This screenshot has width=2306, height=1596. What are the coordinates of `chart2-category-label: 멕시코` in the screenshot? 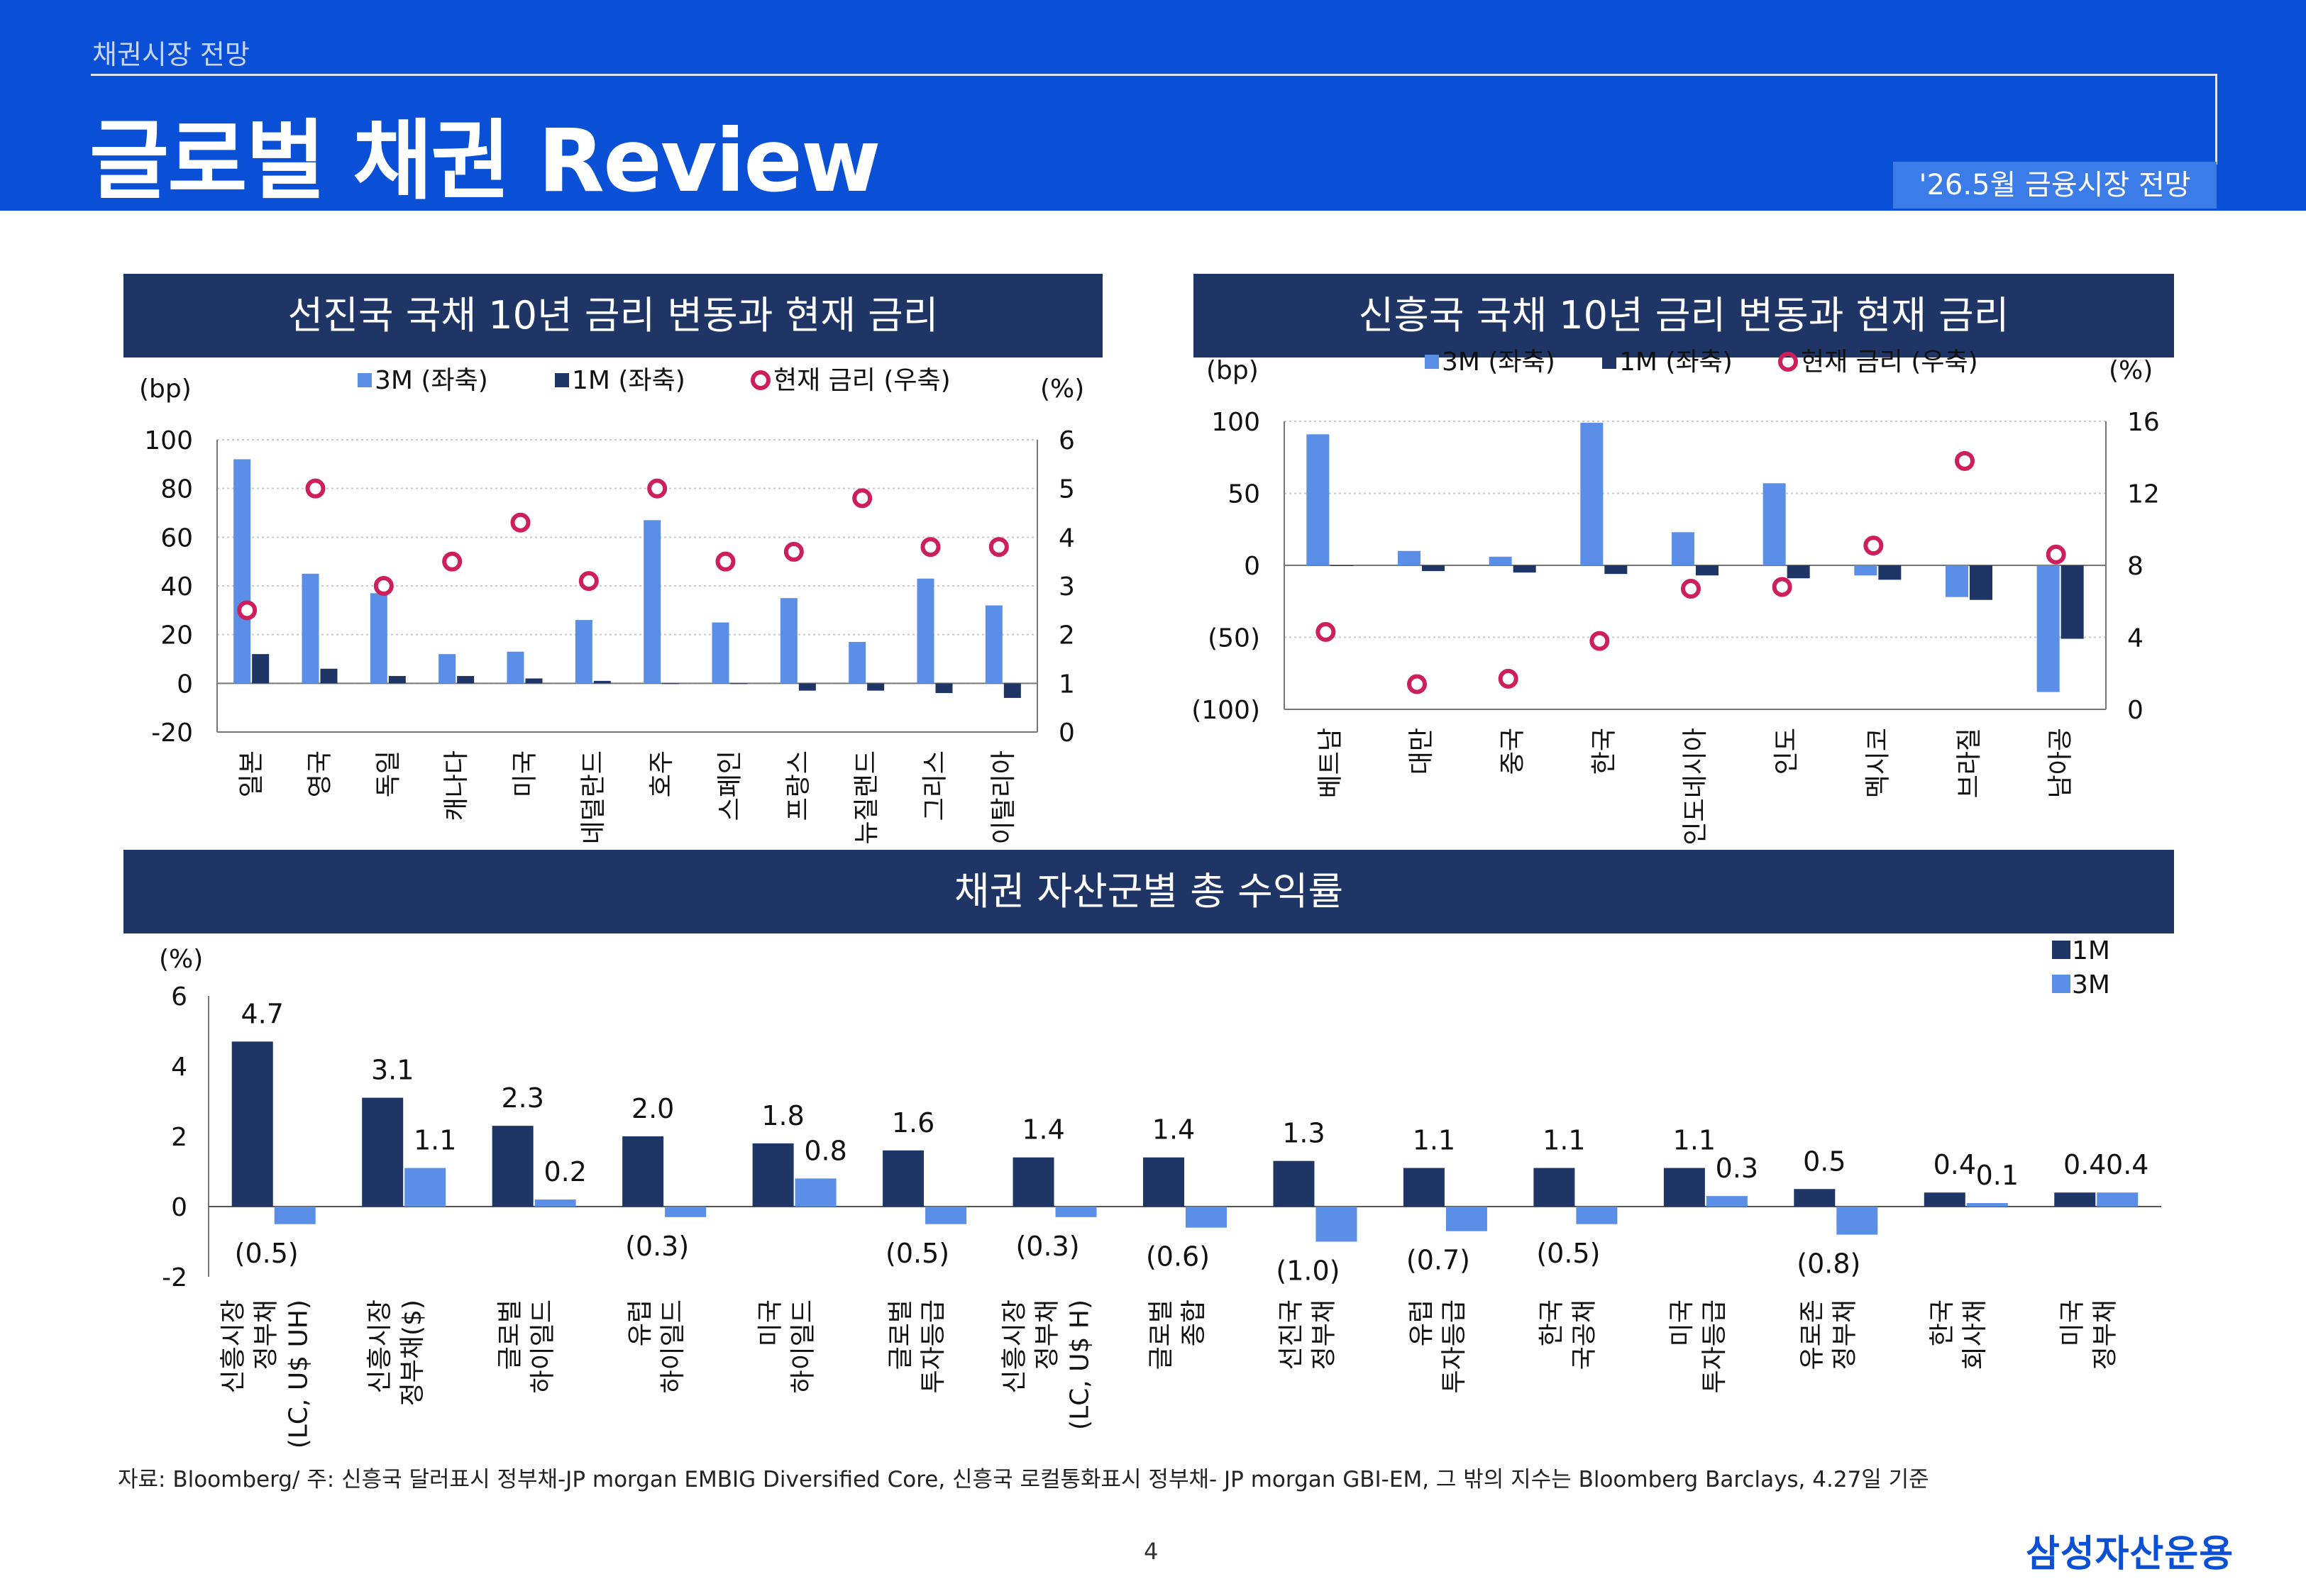 It's located at (1877, 763).